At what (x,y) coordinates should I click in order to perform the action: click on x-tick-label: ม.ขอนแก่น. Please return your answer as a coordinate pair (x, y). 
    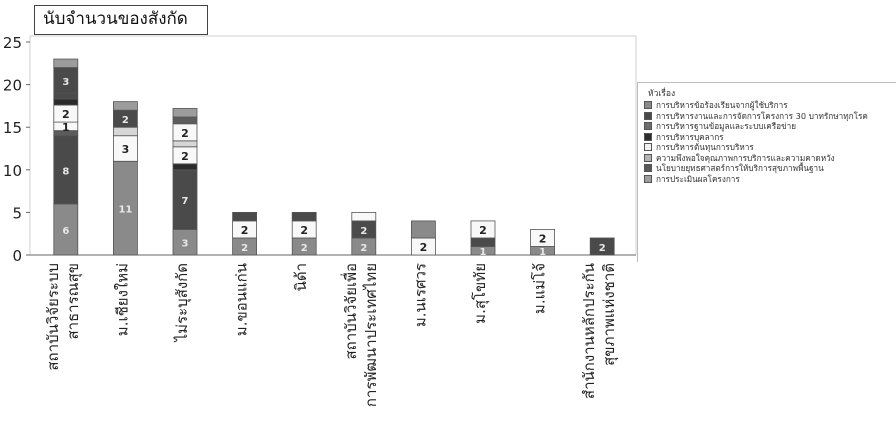
    Looking at the image, I should click on (242, 299).